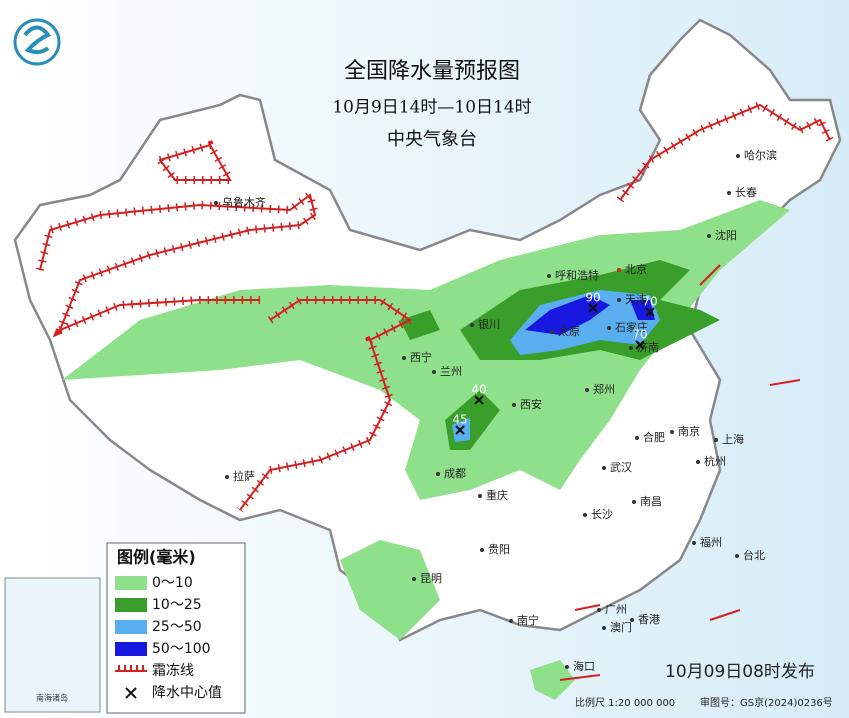  What do you see at coordinates (555, 363) in the screenshot?
I see `precip-centers: 90 70 70 40 45` at bounding box center [555, 363].